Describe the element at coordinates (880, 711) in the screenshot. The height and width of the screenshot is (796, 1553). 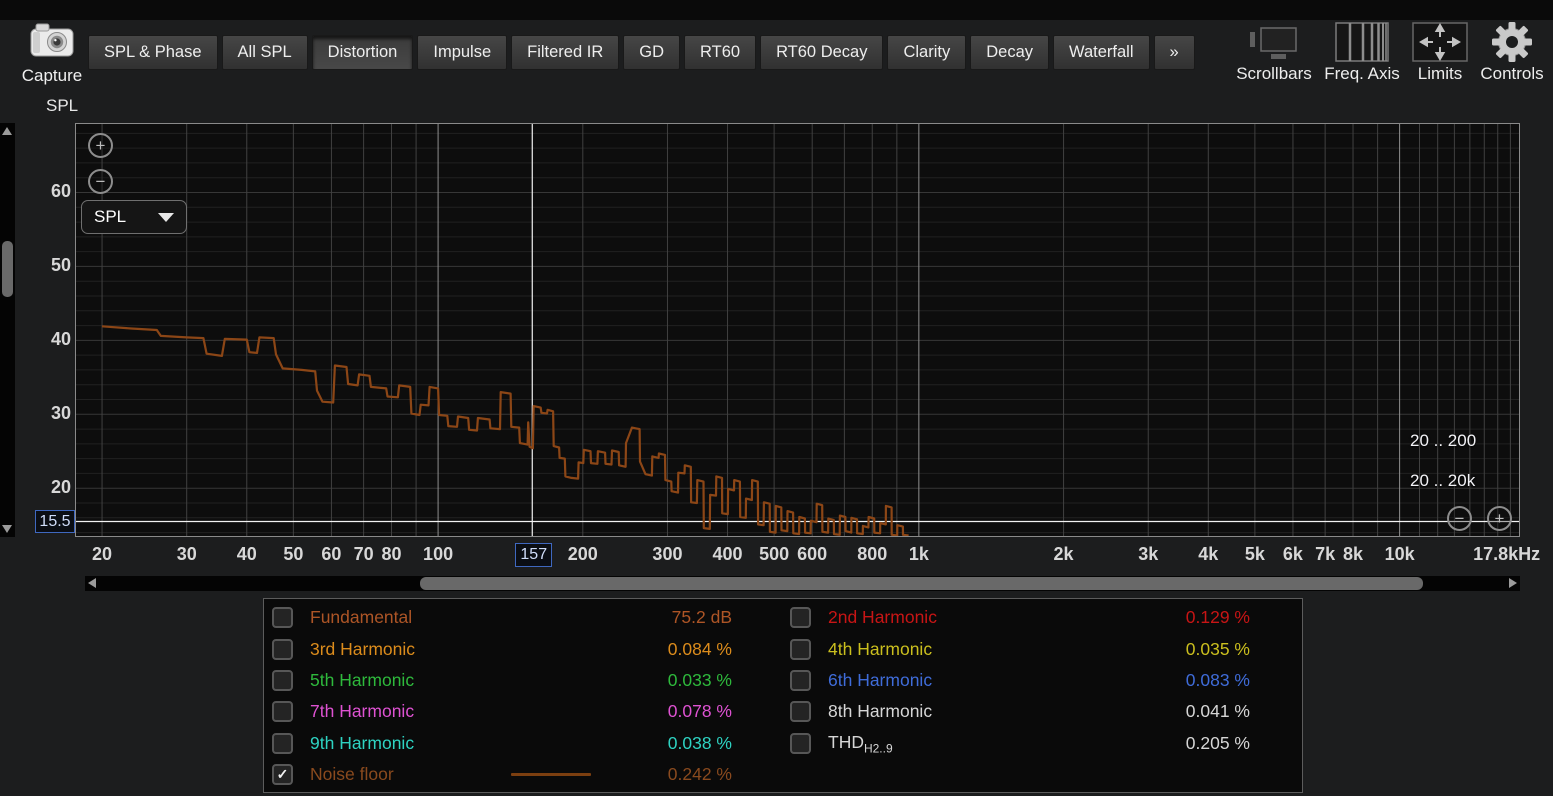
I see `legend-label: 8th Harmonic` at that location.